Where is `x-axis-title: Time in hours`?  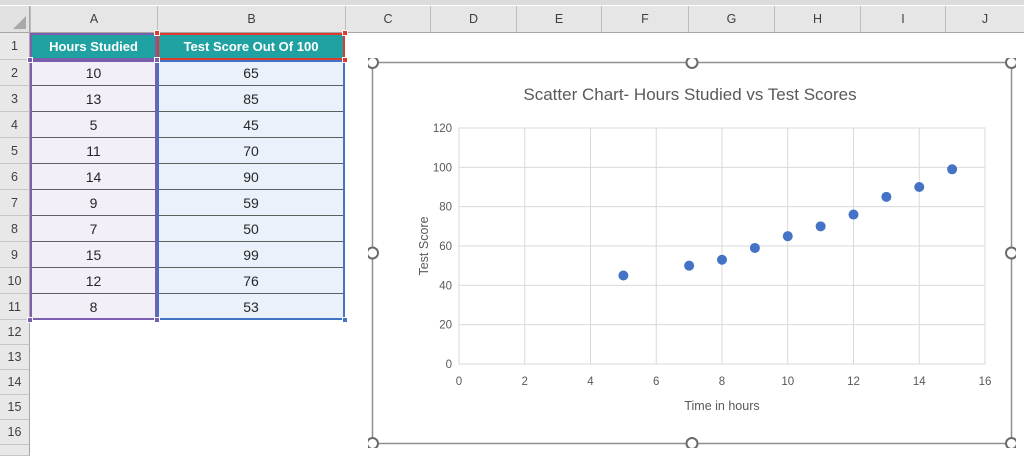
x-axis-title: Time in hours is located at coordinates (721, 406).